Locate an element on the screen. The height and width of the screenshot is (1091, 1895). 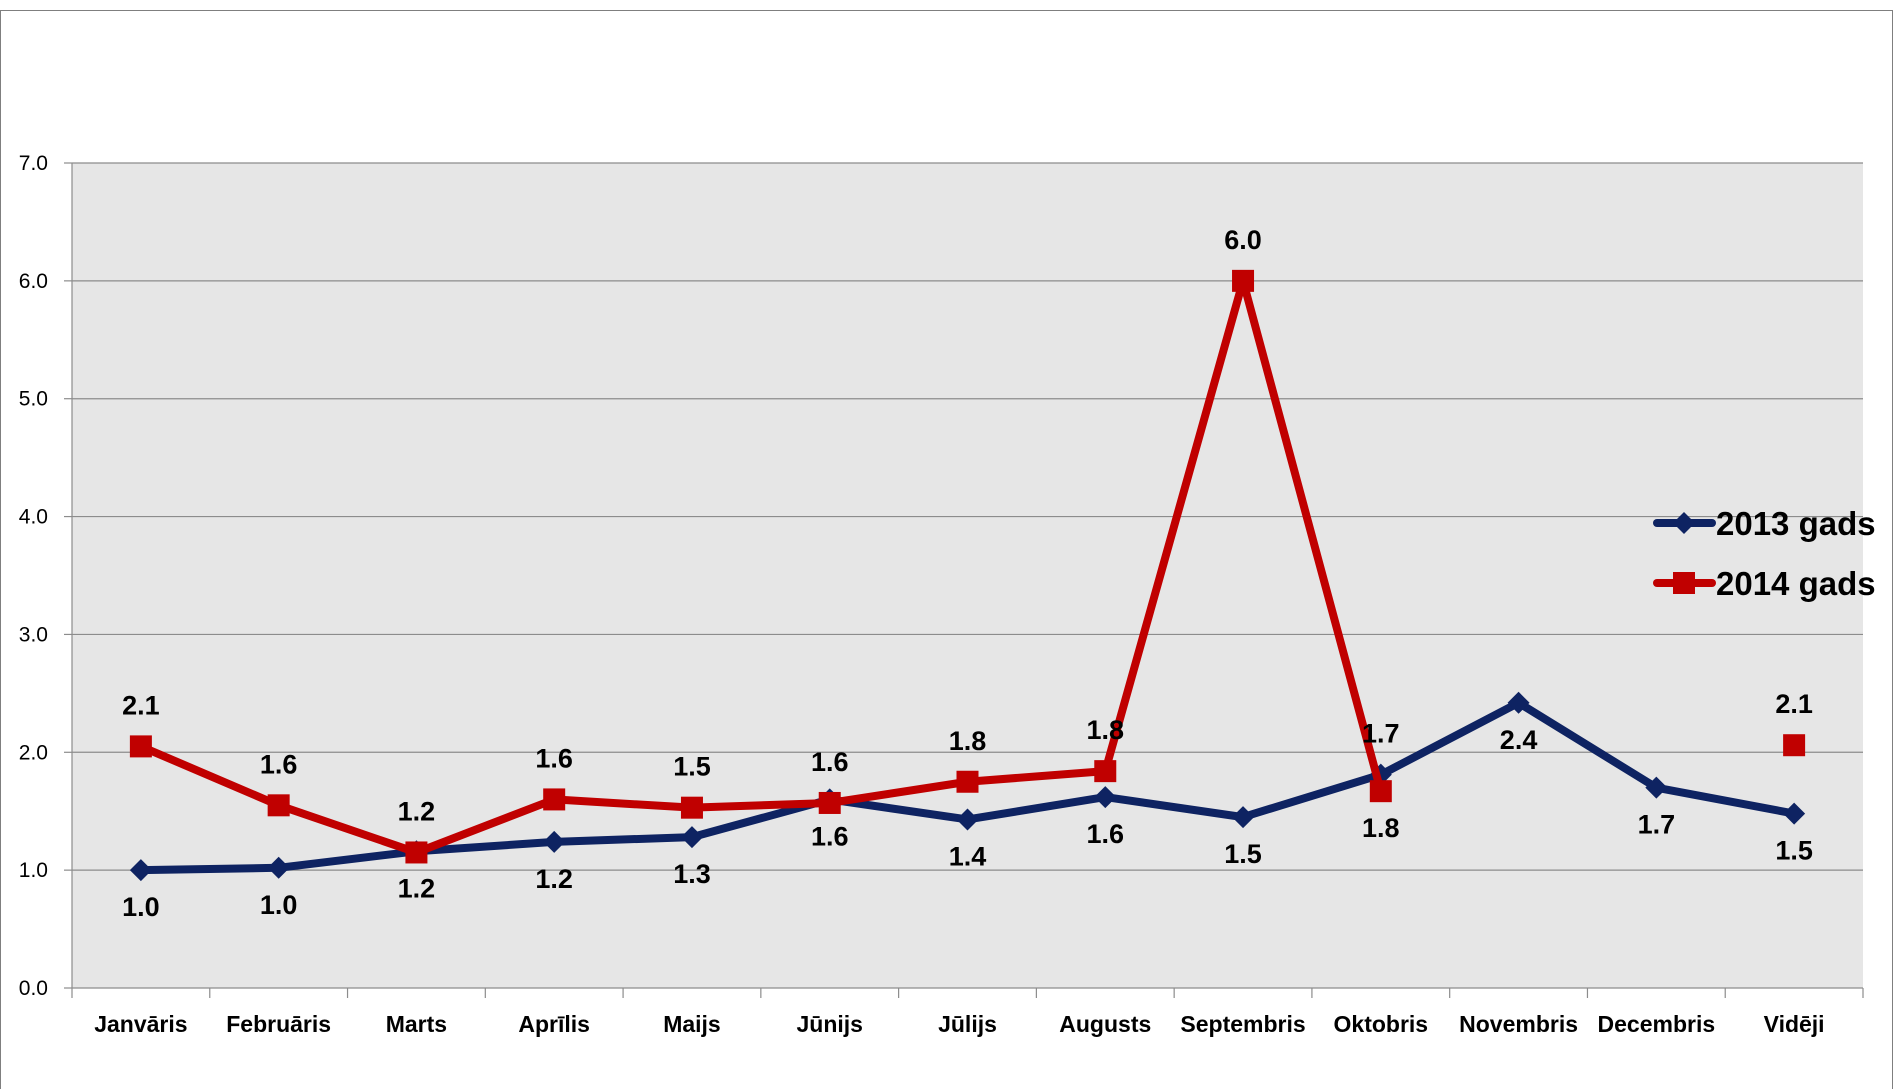
y-tick-label: 2.0 is located at coordinates (33, 752).